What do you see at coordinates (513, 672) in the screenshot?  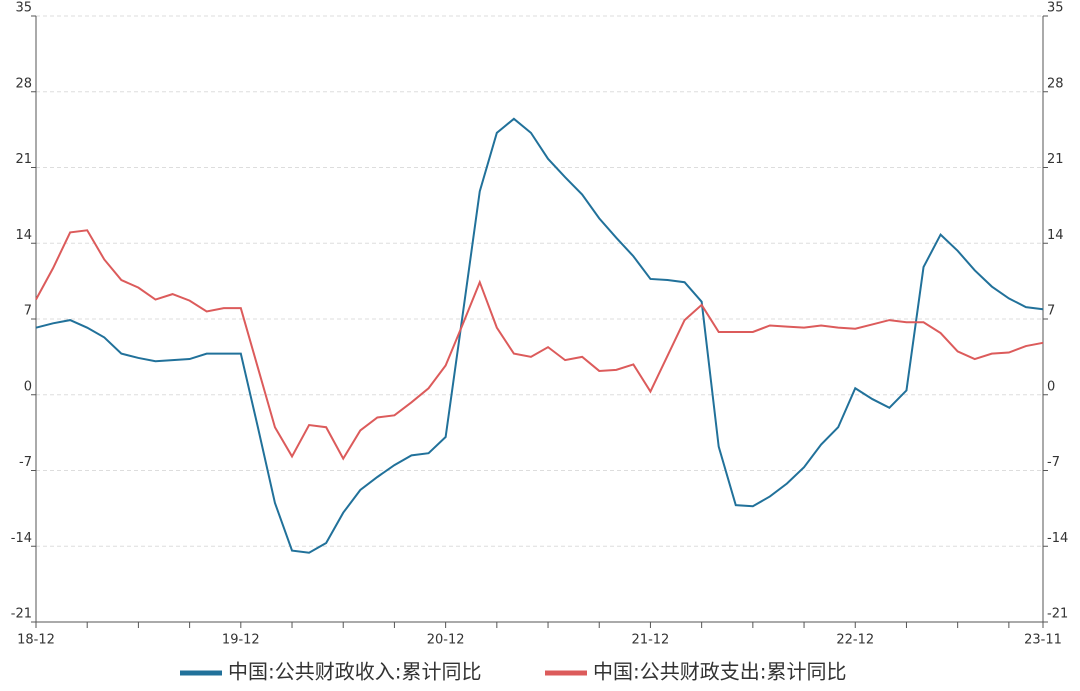 I see `legend: 中国:公共财政收入:累计同比 中国:公共财政支出:累计同比` at bounding box center [513, 672].